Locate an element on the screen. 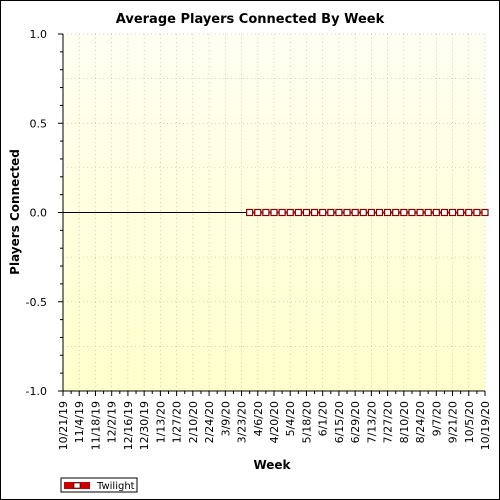 The width and height of the screenshot is (500, 500). x-tick-label: 4/6/20 is located at coordinates (258, 418).